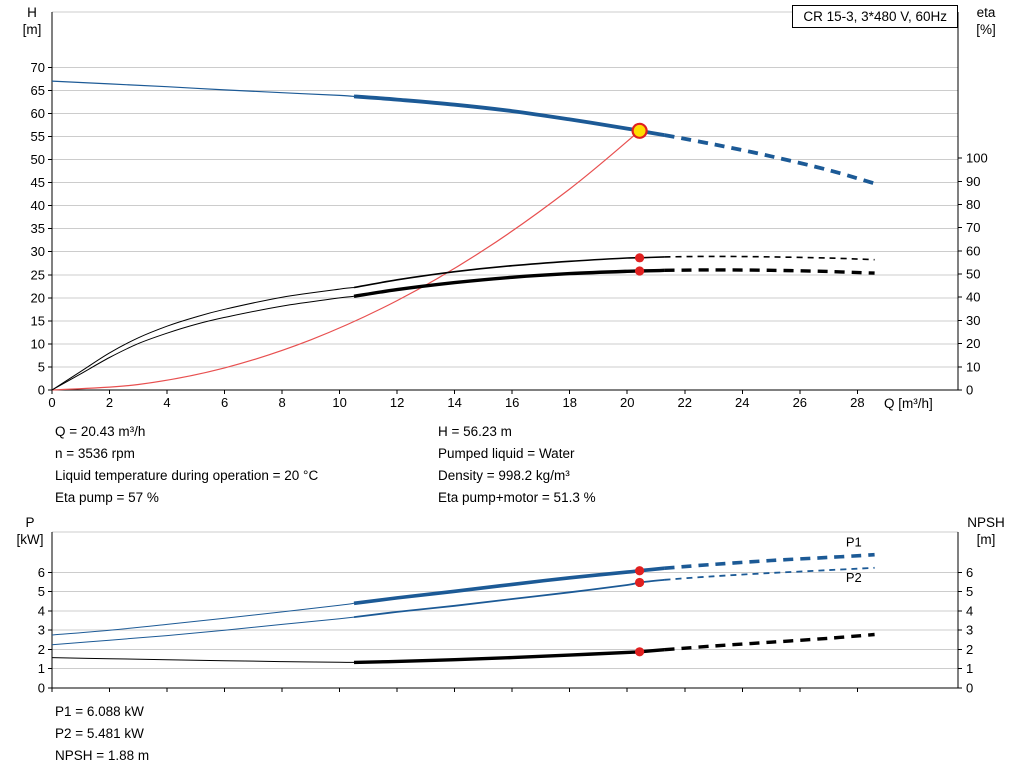 Image resolution: width=1024 pixels, height=781 pixels. I want to click on y-tick-label-right: 80, so click(973, 204).